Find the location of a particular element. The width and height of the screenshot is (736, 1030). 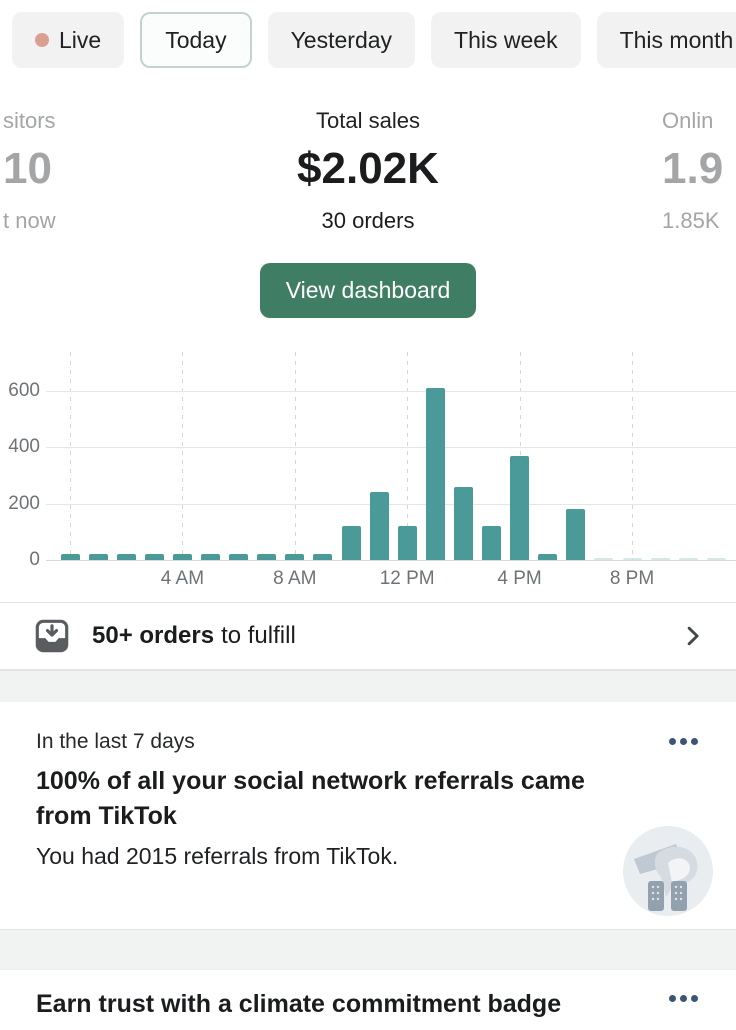

chart-bar-2pm is located at coordinates (463, 523).